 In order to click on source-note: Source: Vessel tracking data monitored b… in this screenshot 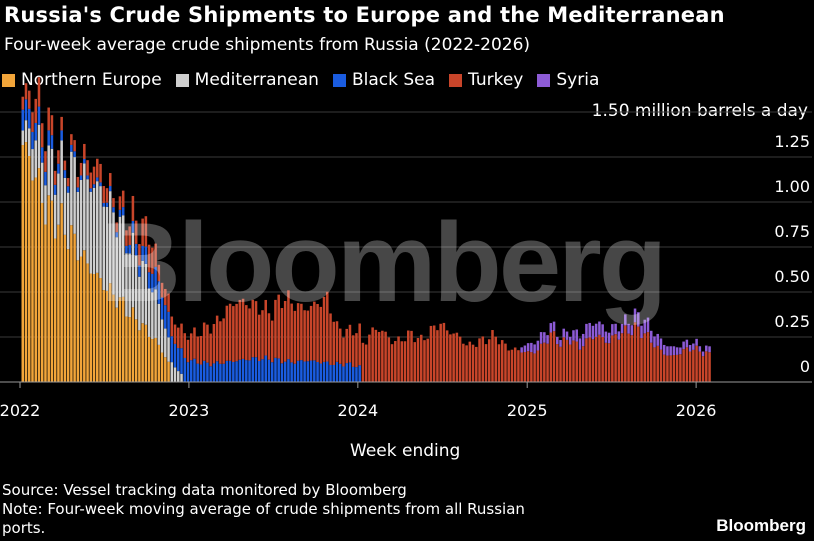, I will do `click(204, 490)`.